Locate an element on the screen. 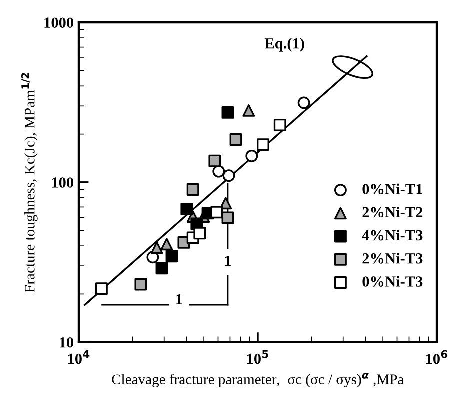  y-tick-label: 10 is located at coordinates (67, 342).